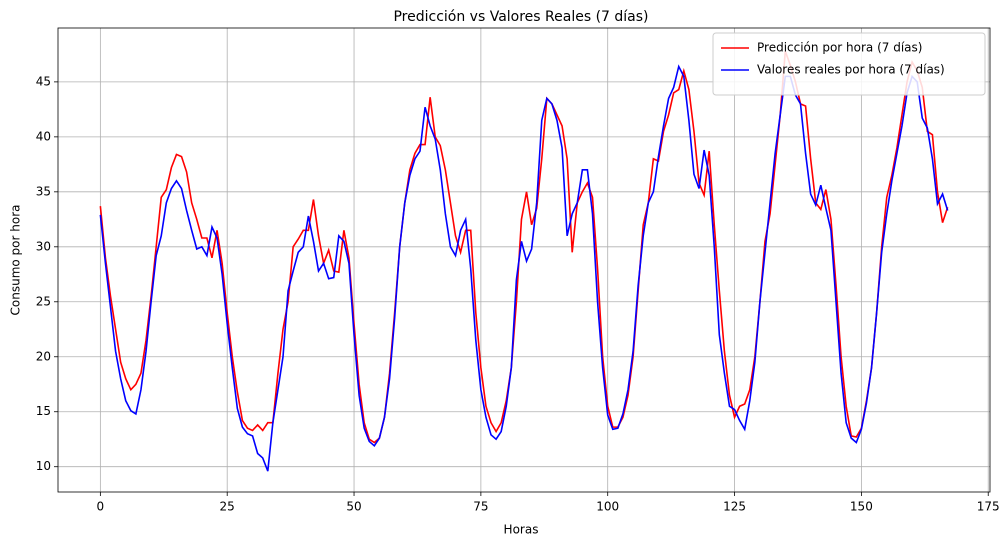  Describe the element at coordinates (861, 507) in the screenshot. I see `x-tick-label: 150` at that location.